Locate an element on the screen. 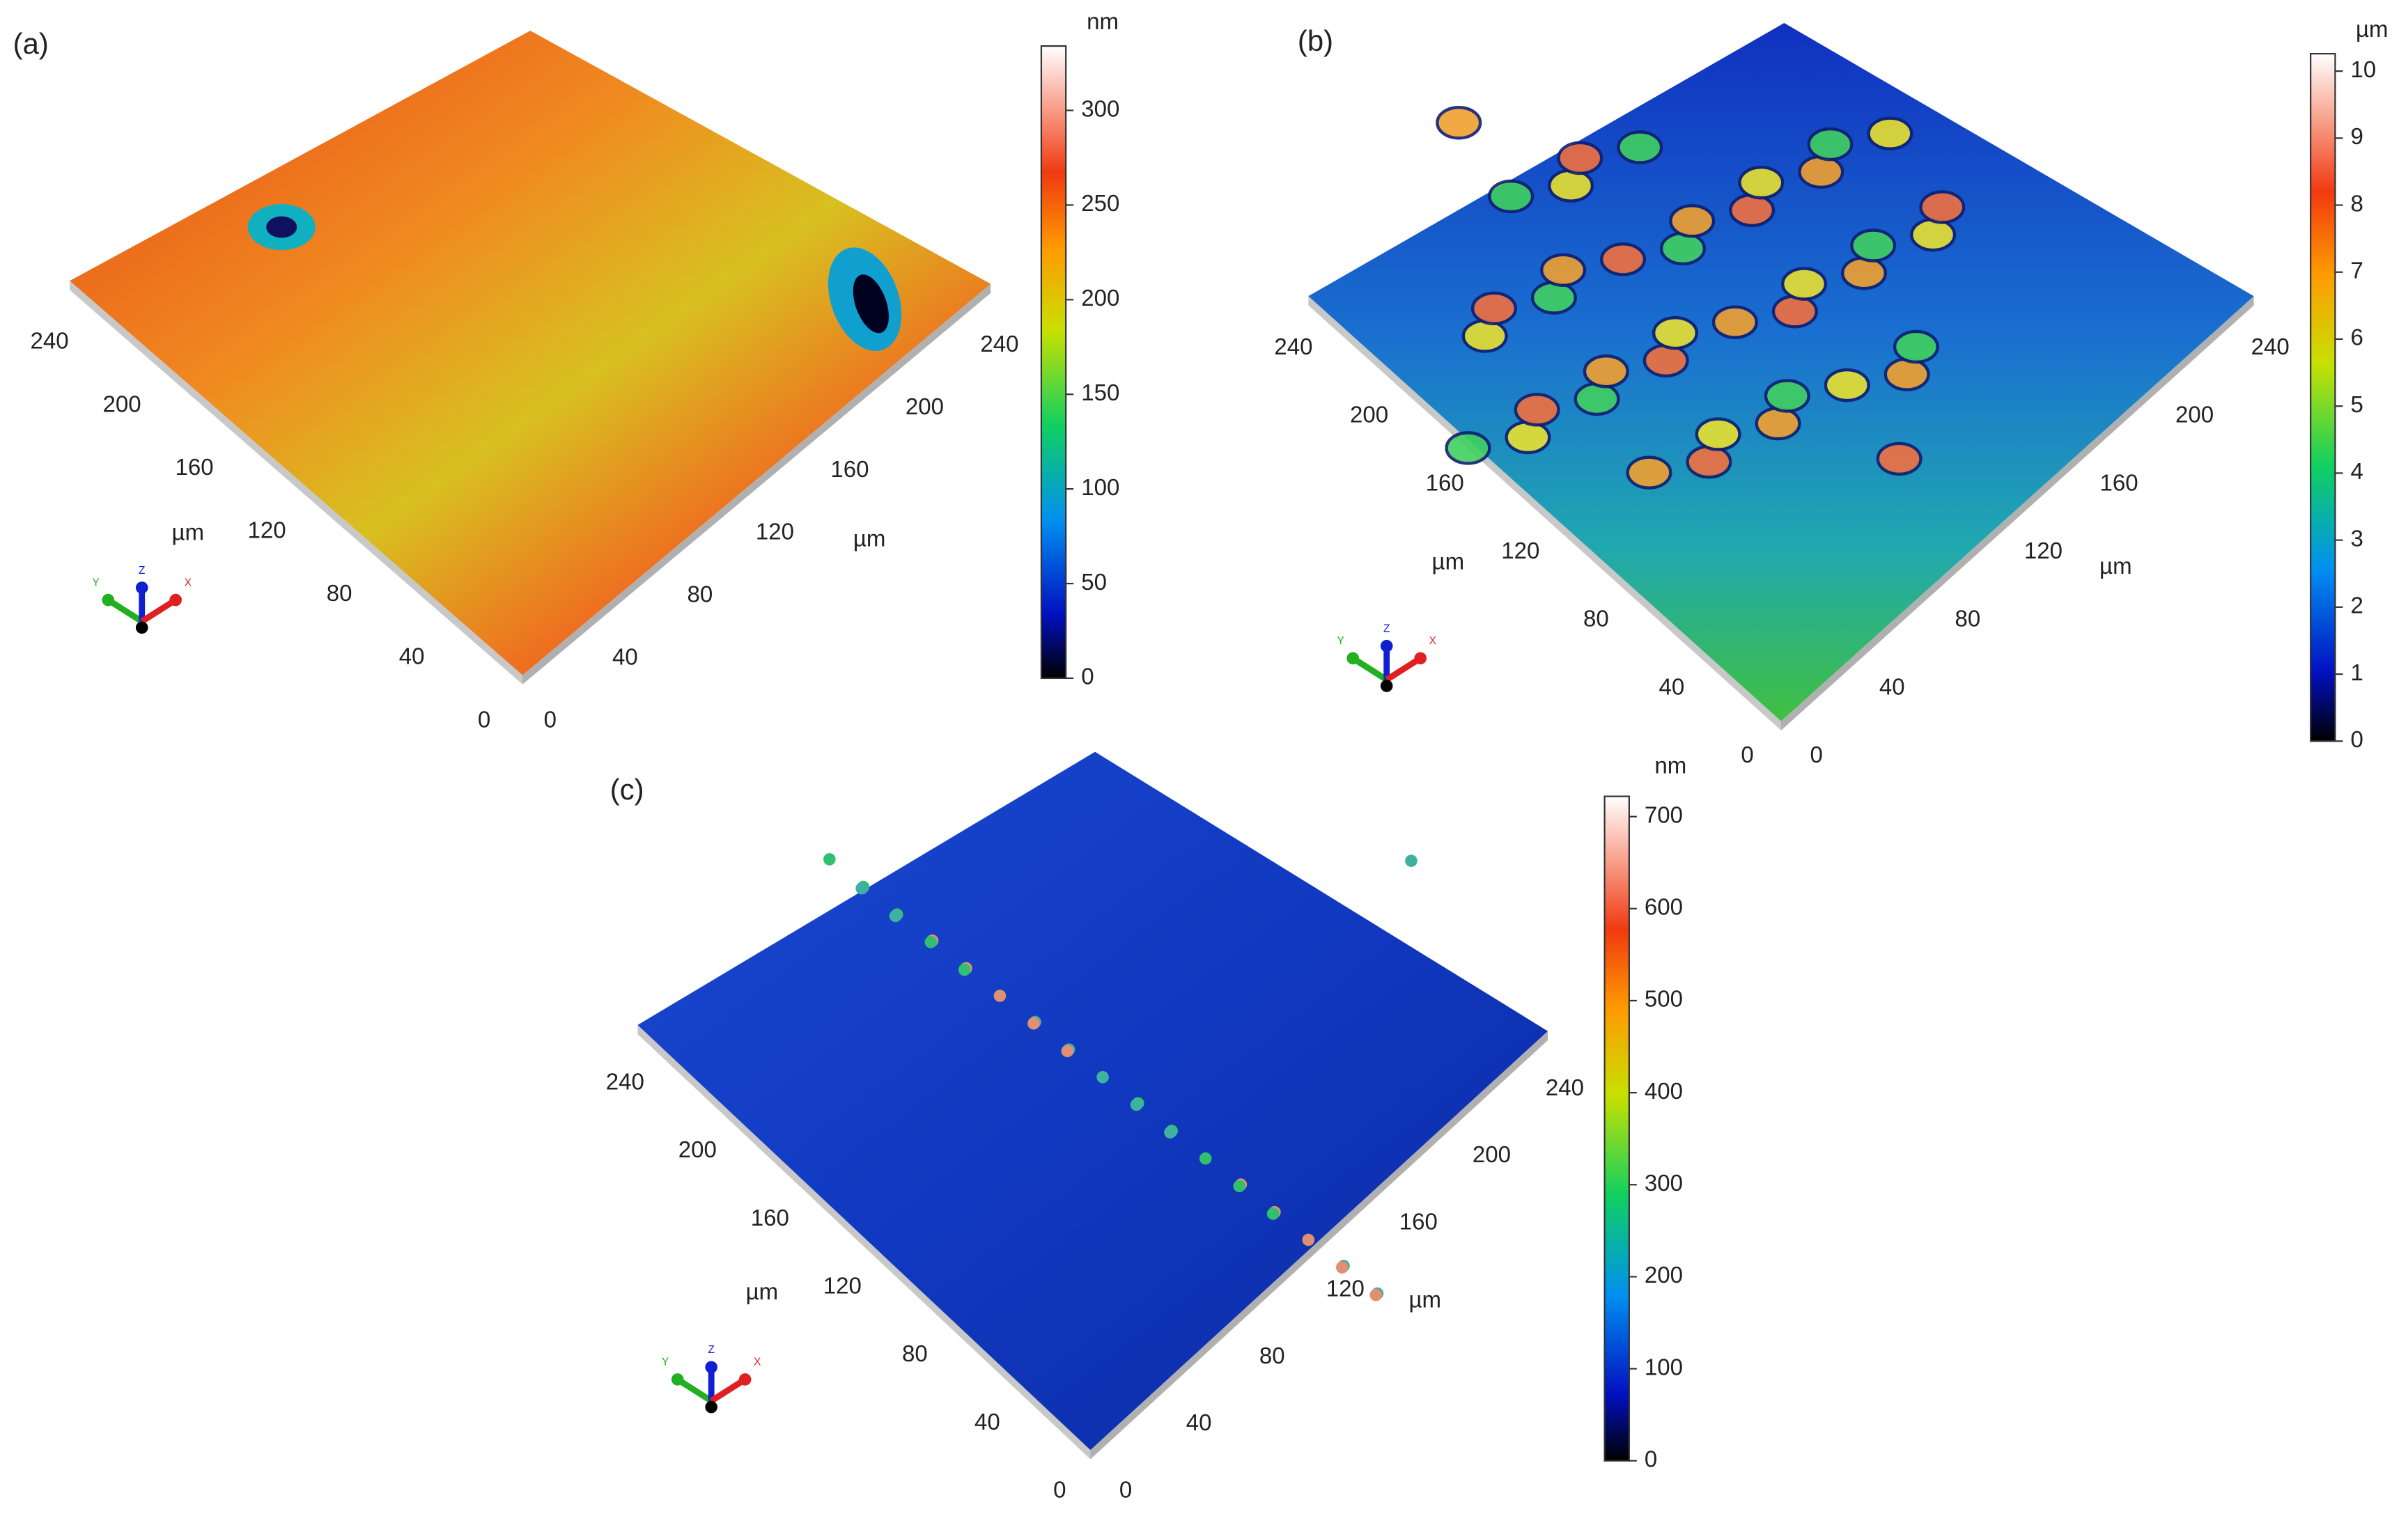 This screenshot has height=1516, width=2408. y-tick-label: 200 is located at coordinates (697, 1150).